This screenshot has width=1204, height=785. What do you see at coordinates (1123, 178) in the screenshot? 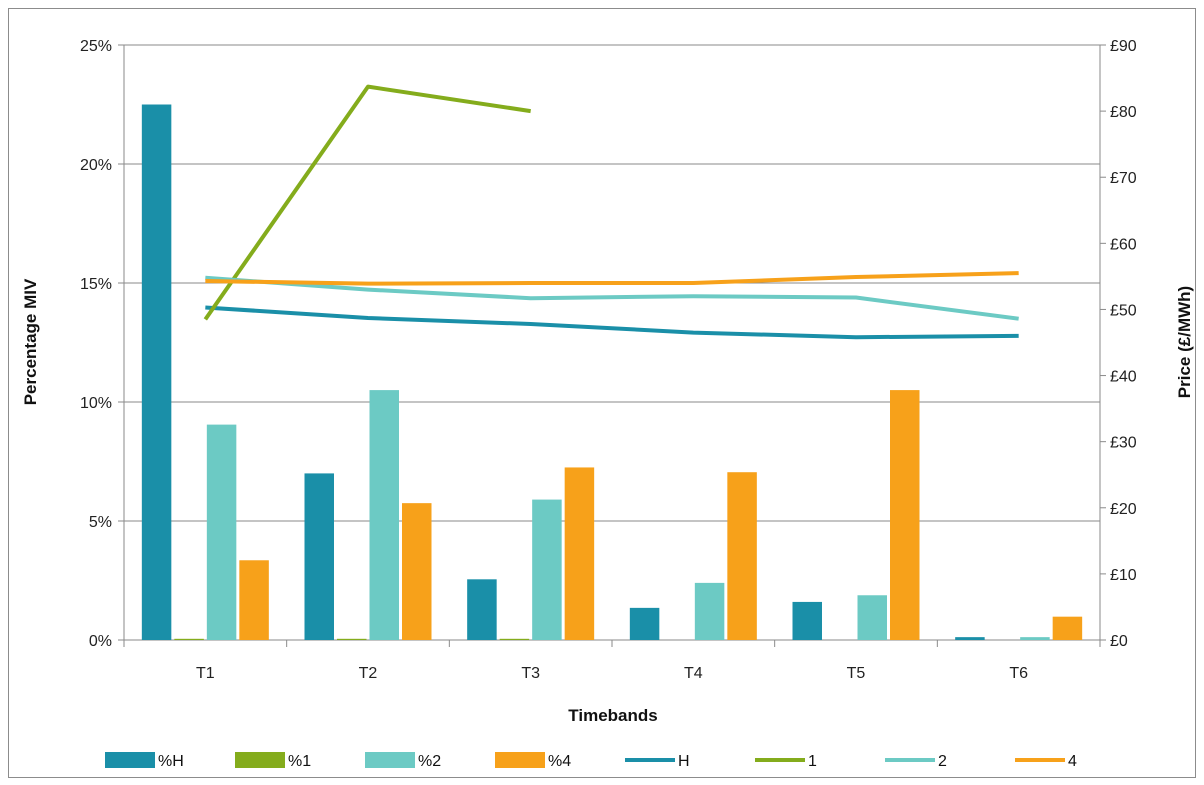
I see `y2-tick-label: £70` at bounding box center [1123, 178].